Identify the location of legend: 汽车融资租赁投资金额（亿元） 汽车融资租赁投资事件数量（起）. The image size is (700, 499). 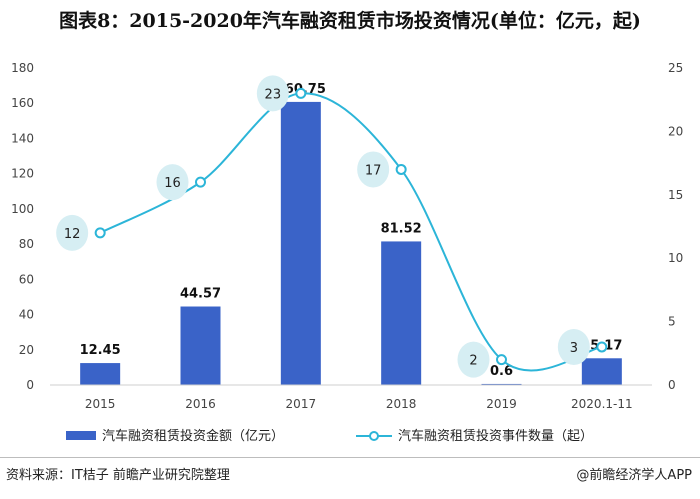
(329, 436).